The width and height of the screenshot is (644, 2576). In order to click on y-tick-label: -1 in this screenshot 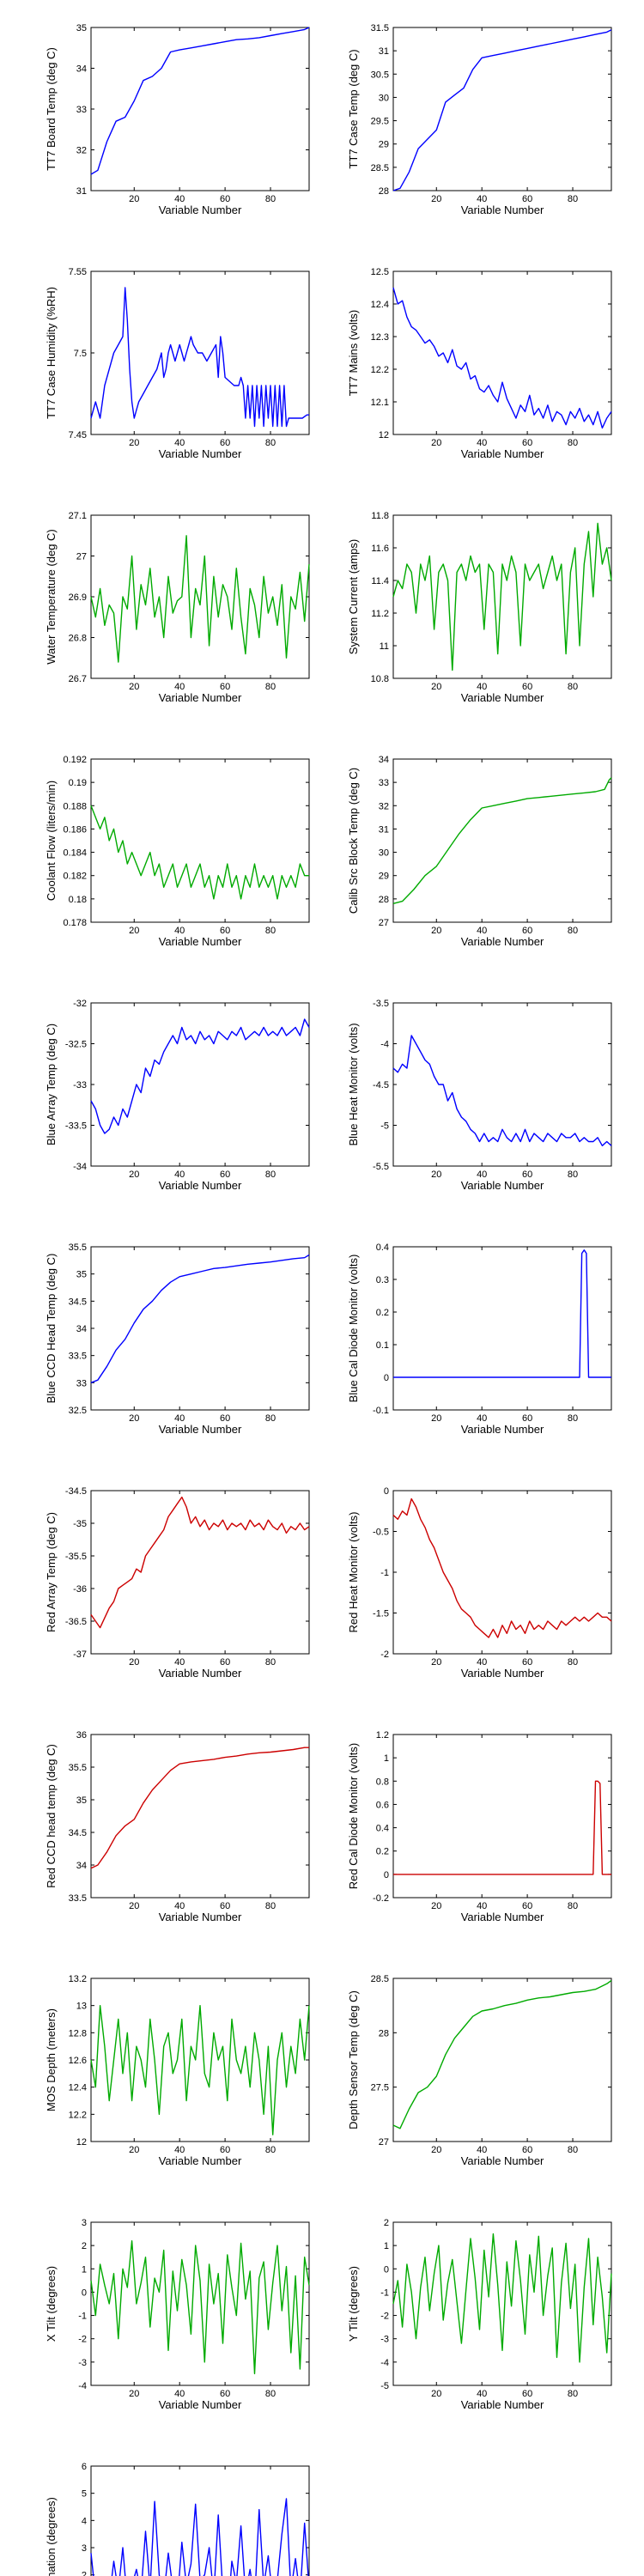, I will do `click(82, 2317)`.